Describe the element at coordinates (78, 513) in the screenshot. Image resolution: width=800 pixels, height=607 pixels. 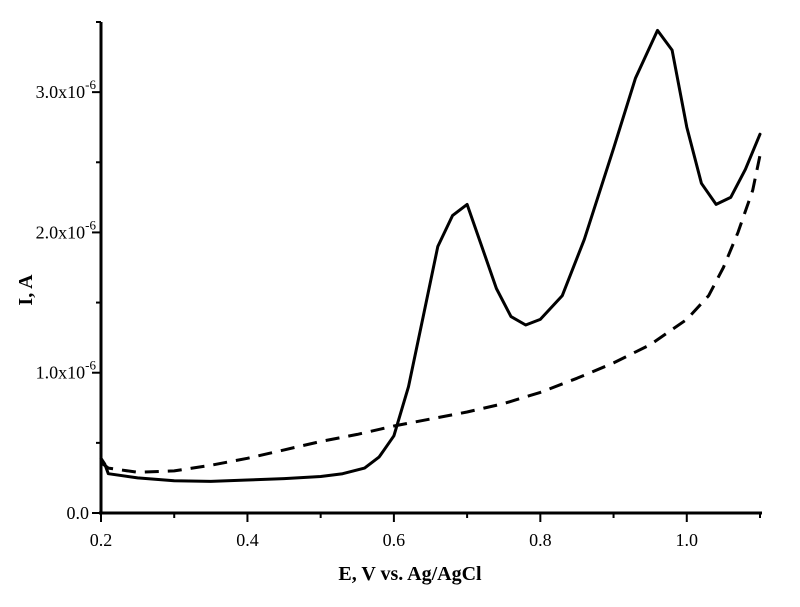
I see `y-tick-label: 0.0` at that location.